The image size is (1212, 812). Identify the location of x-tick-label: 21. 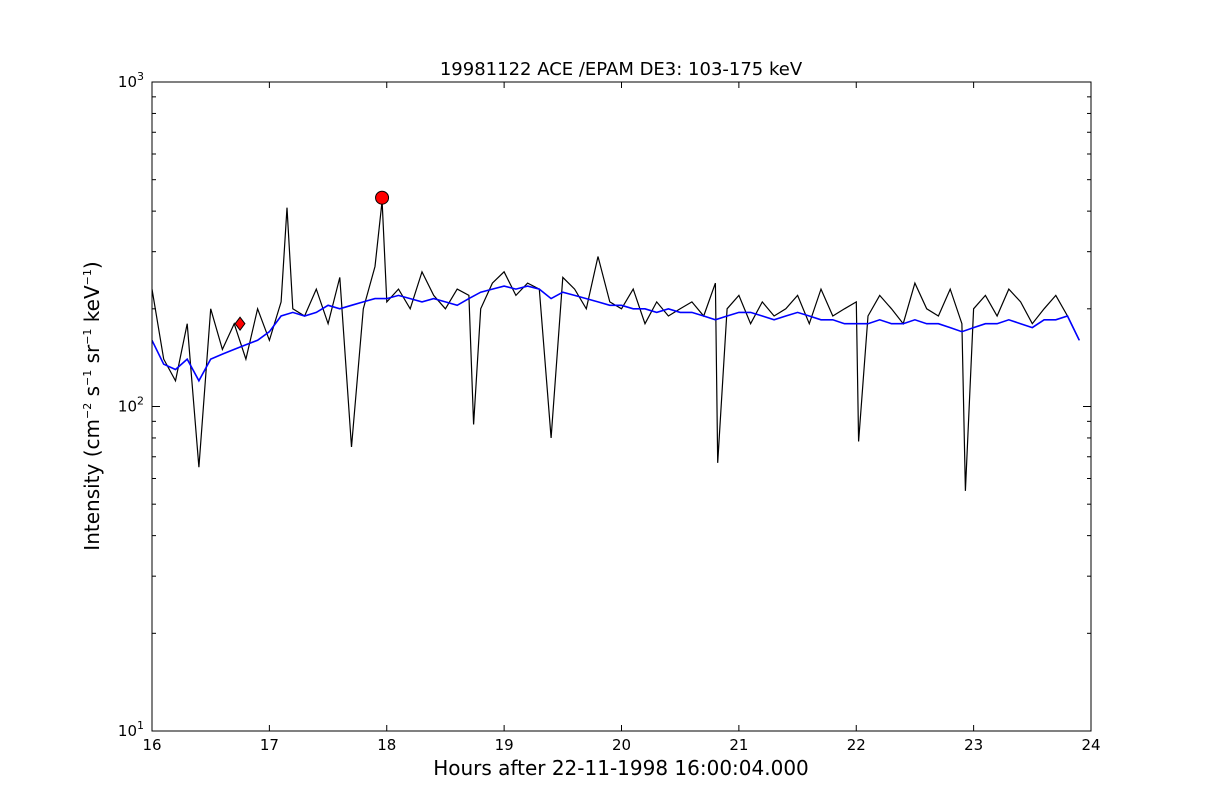
(738, 745).